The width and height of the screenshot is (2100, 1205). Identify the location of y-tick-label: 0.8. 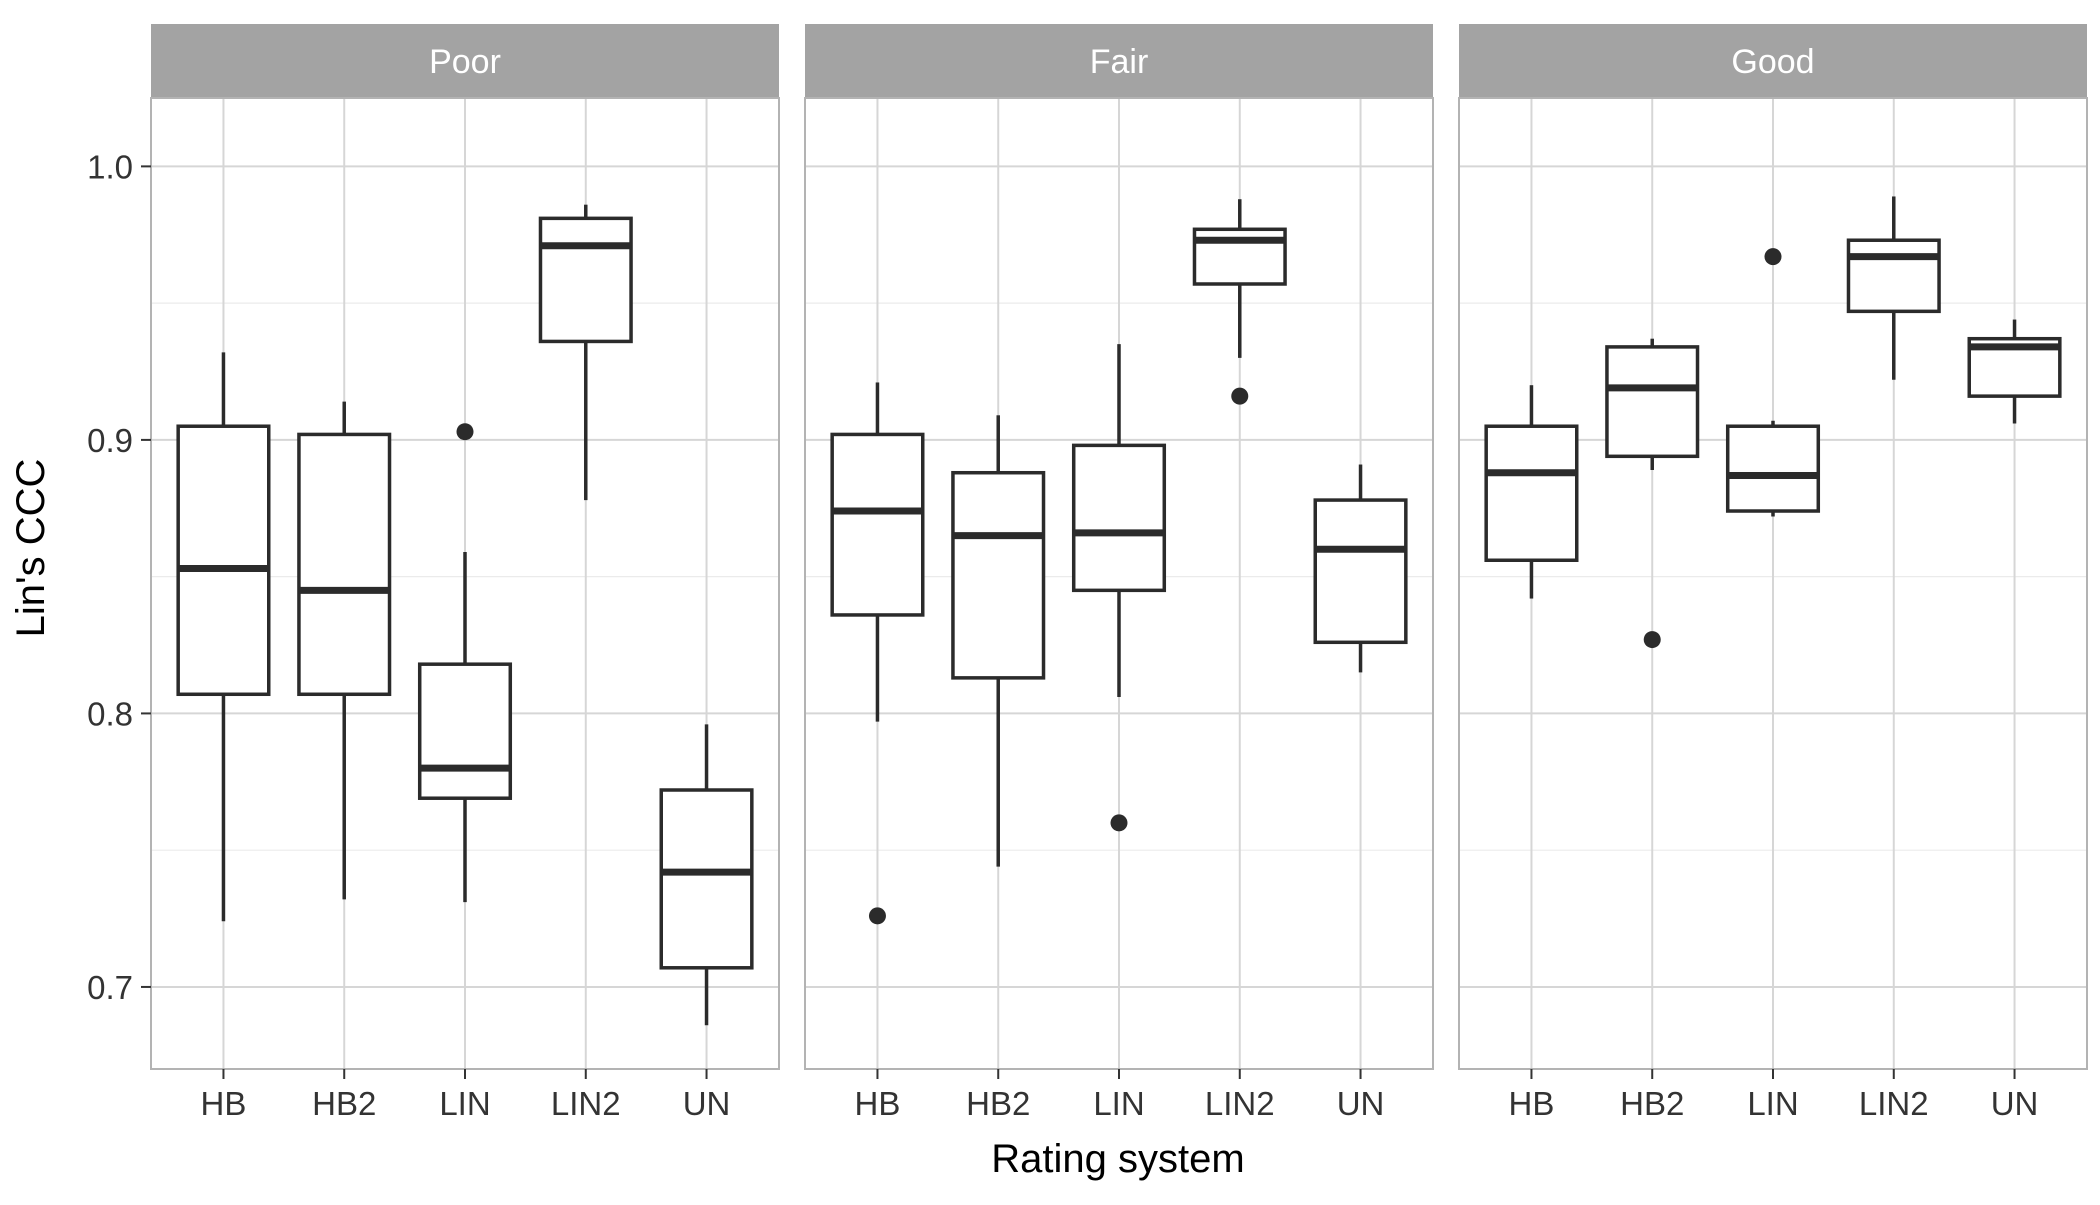
(110, 713).